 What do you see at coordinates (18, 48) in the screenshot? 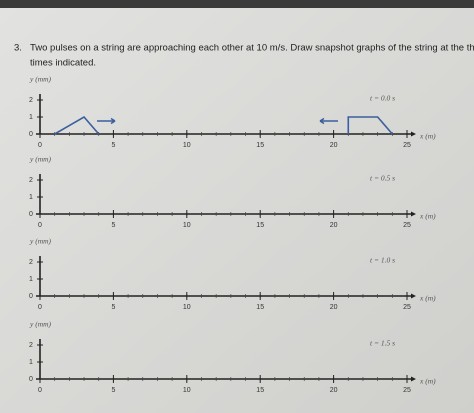
I see `question-number: 3.` at bounding box center [18, 48].